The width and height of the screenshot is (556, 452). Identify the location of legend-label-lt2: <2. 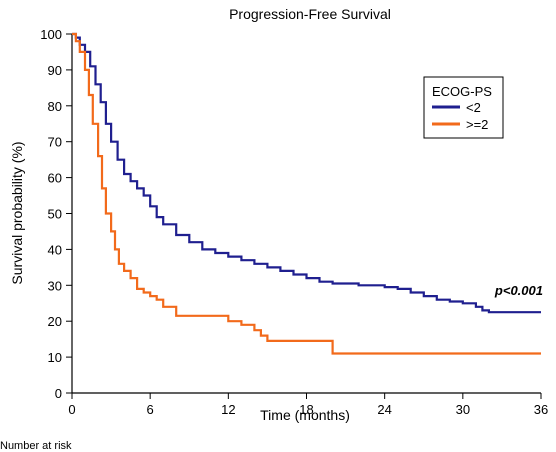
(473, 107).